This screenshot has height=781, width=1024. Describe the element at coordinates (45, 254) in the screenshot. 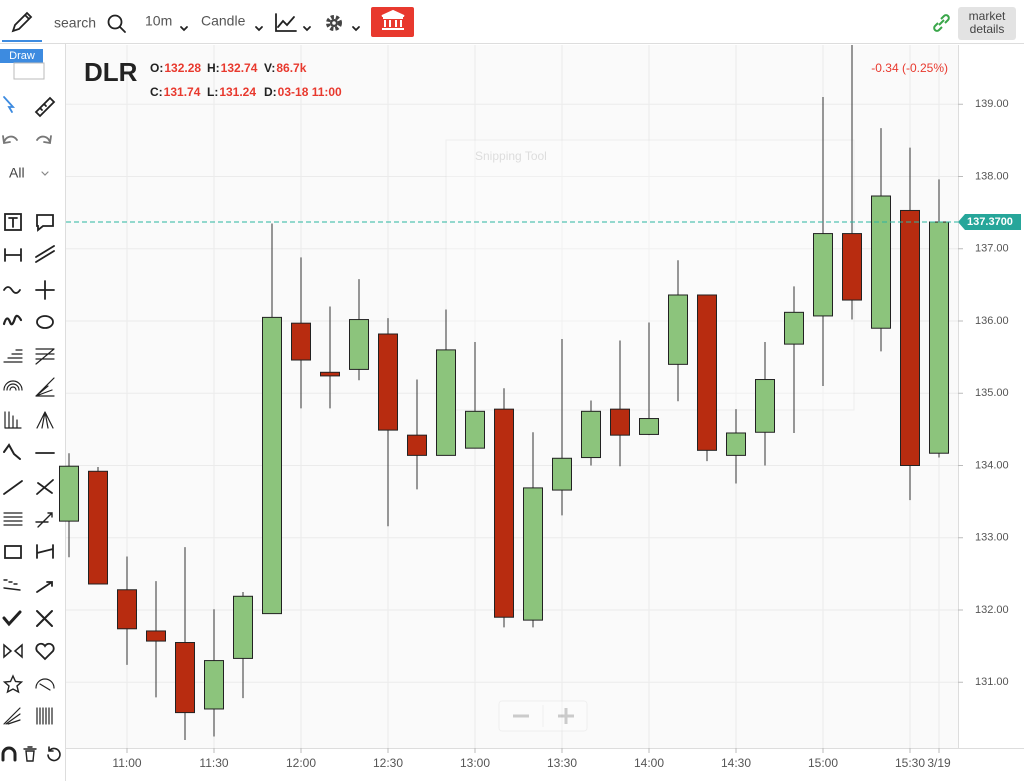

I see `channel-tool` at that location.